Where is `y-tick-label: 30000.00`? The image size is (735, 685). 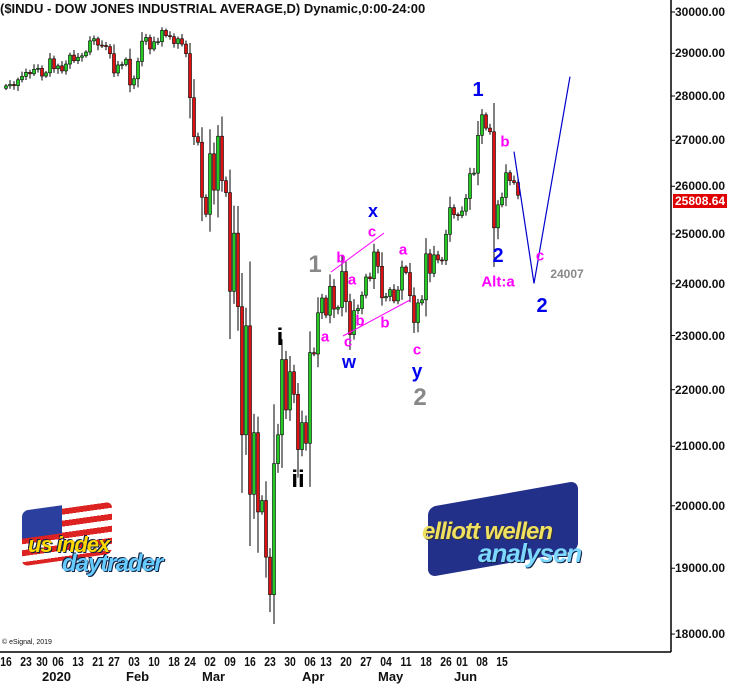
y-tick-label: 30000.00 is located at coordinates (700, 12).